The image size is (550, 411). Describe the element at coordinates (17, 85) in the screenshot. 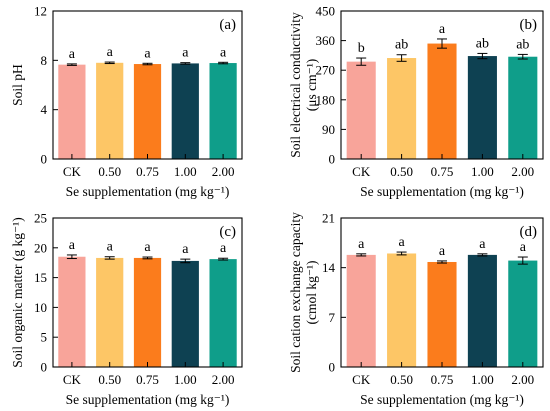

I see `y-axis-label: Soil pH` at that location.